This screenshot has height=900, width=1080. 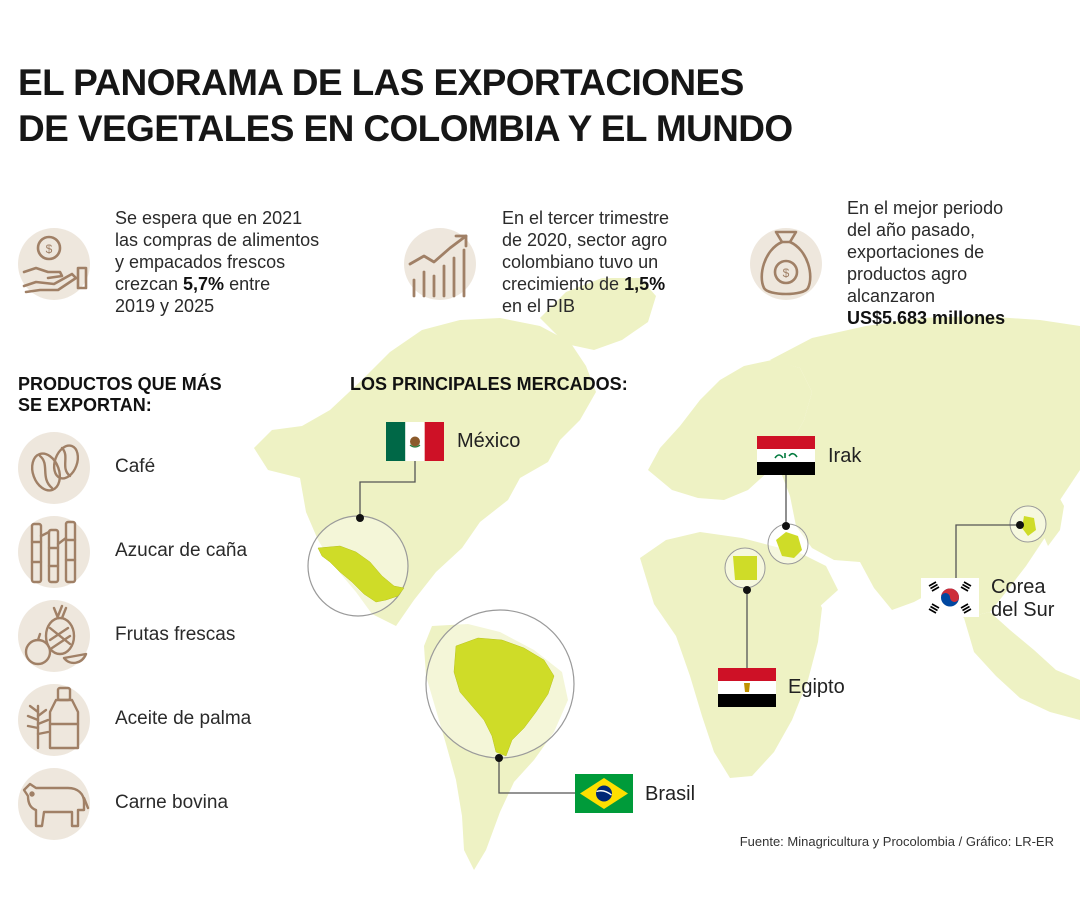 What do you see at coordinates (183, 718) in the screenshot?
I see `product-label-aceite: Aceite de palma` at bounding box center [183, 718].